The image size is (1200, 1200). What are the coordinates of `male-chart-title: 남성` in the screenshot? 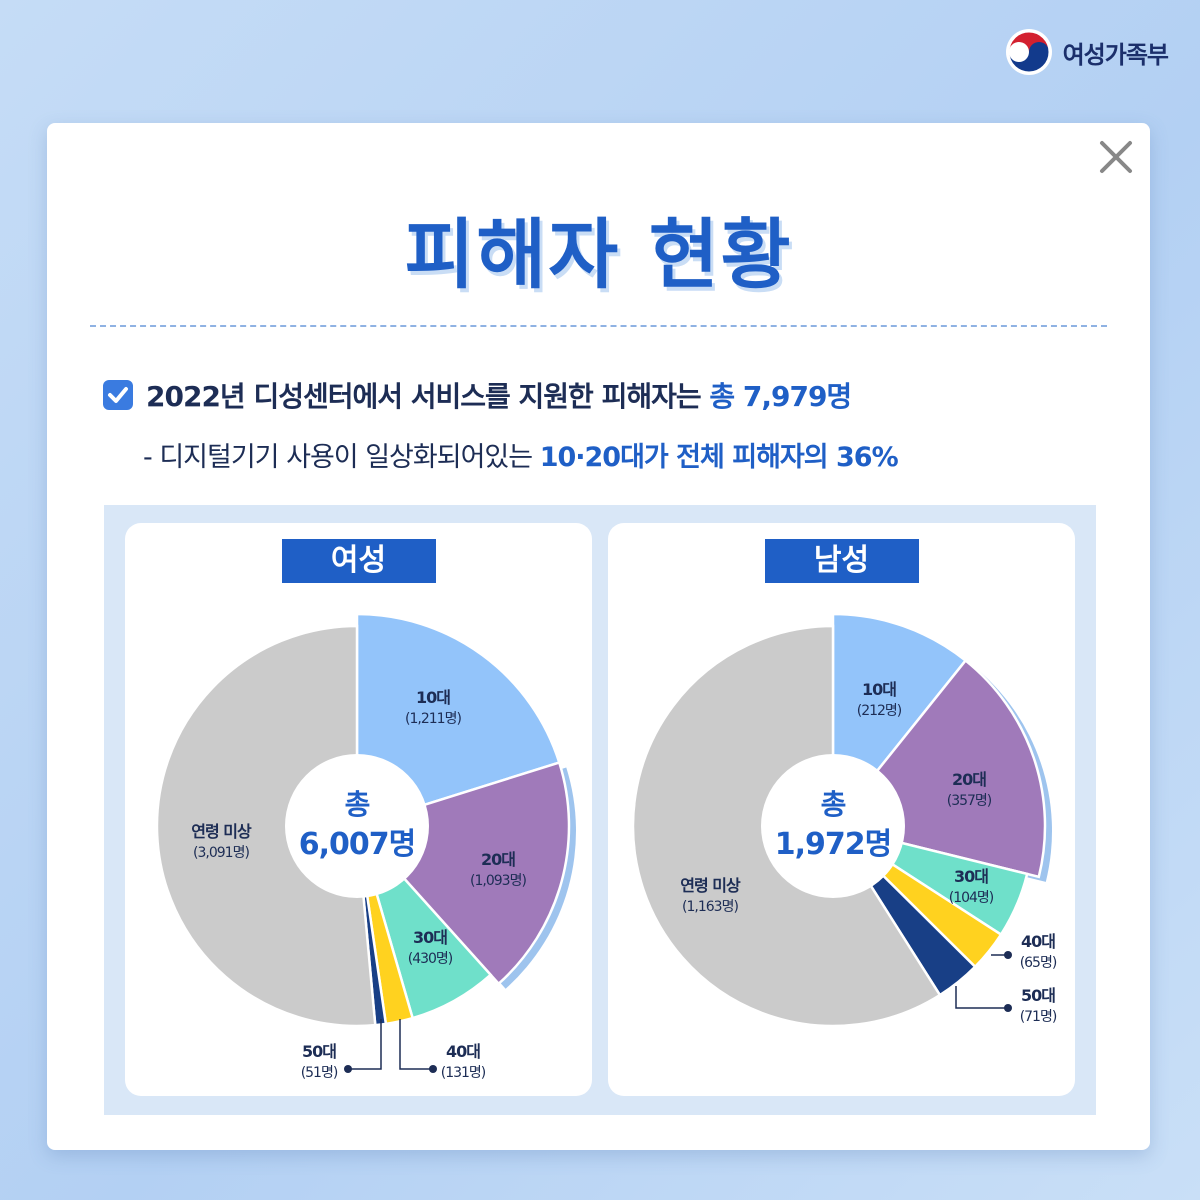 It's located at (841, 561).